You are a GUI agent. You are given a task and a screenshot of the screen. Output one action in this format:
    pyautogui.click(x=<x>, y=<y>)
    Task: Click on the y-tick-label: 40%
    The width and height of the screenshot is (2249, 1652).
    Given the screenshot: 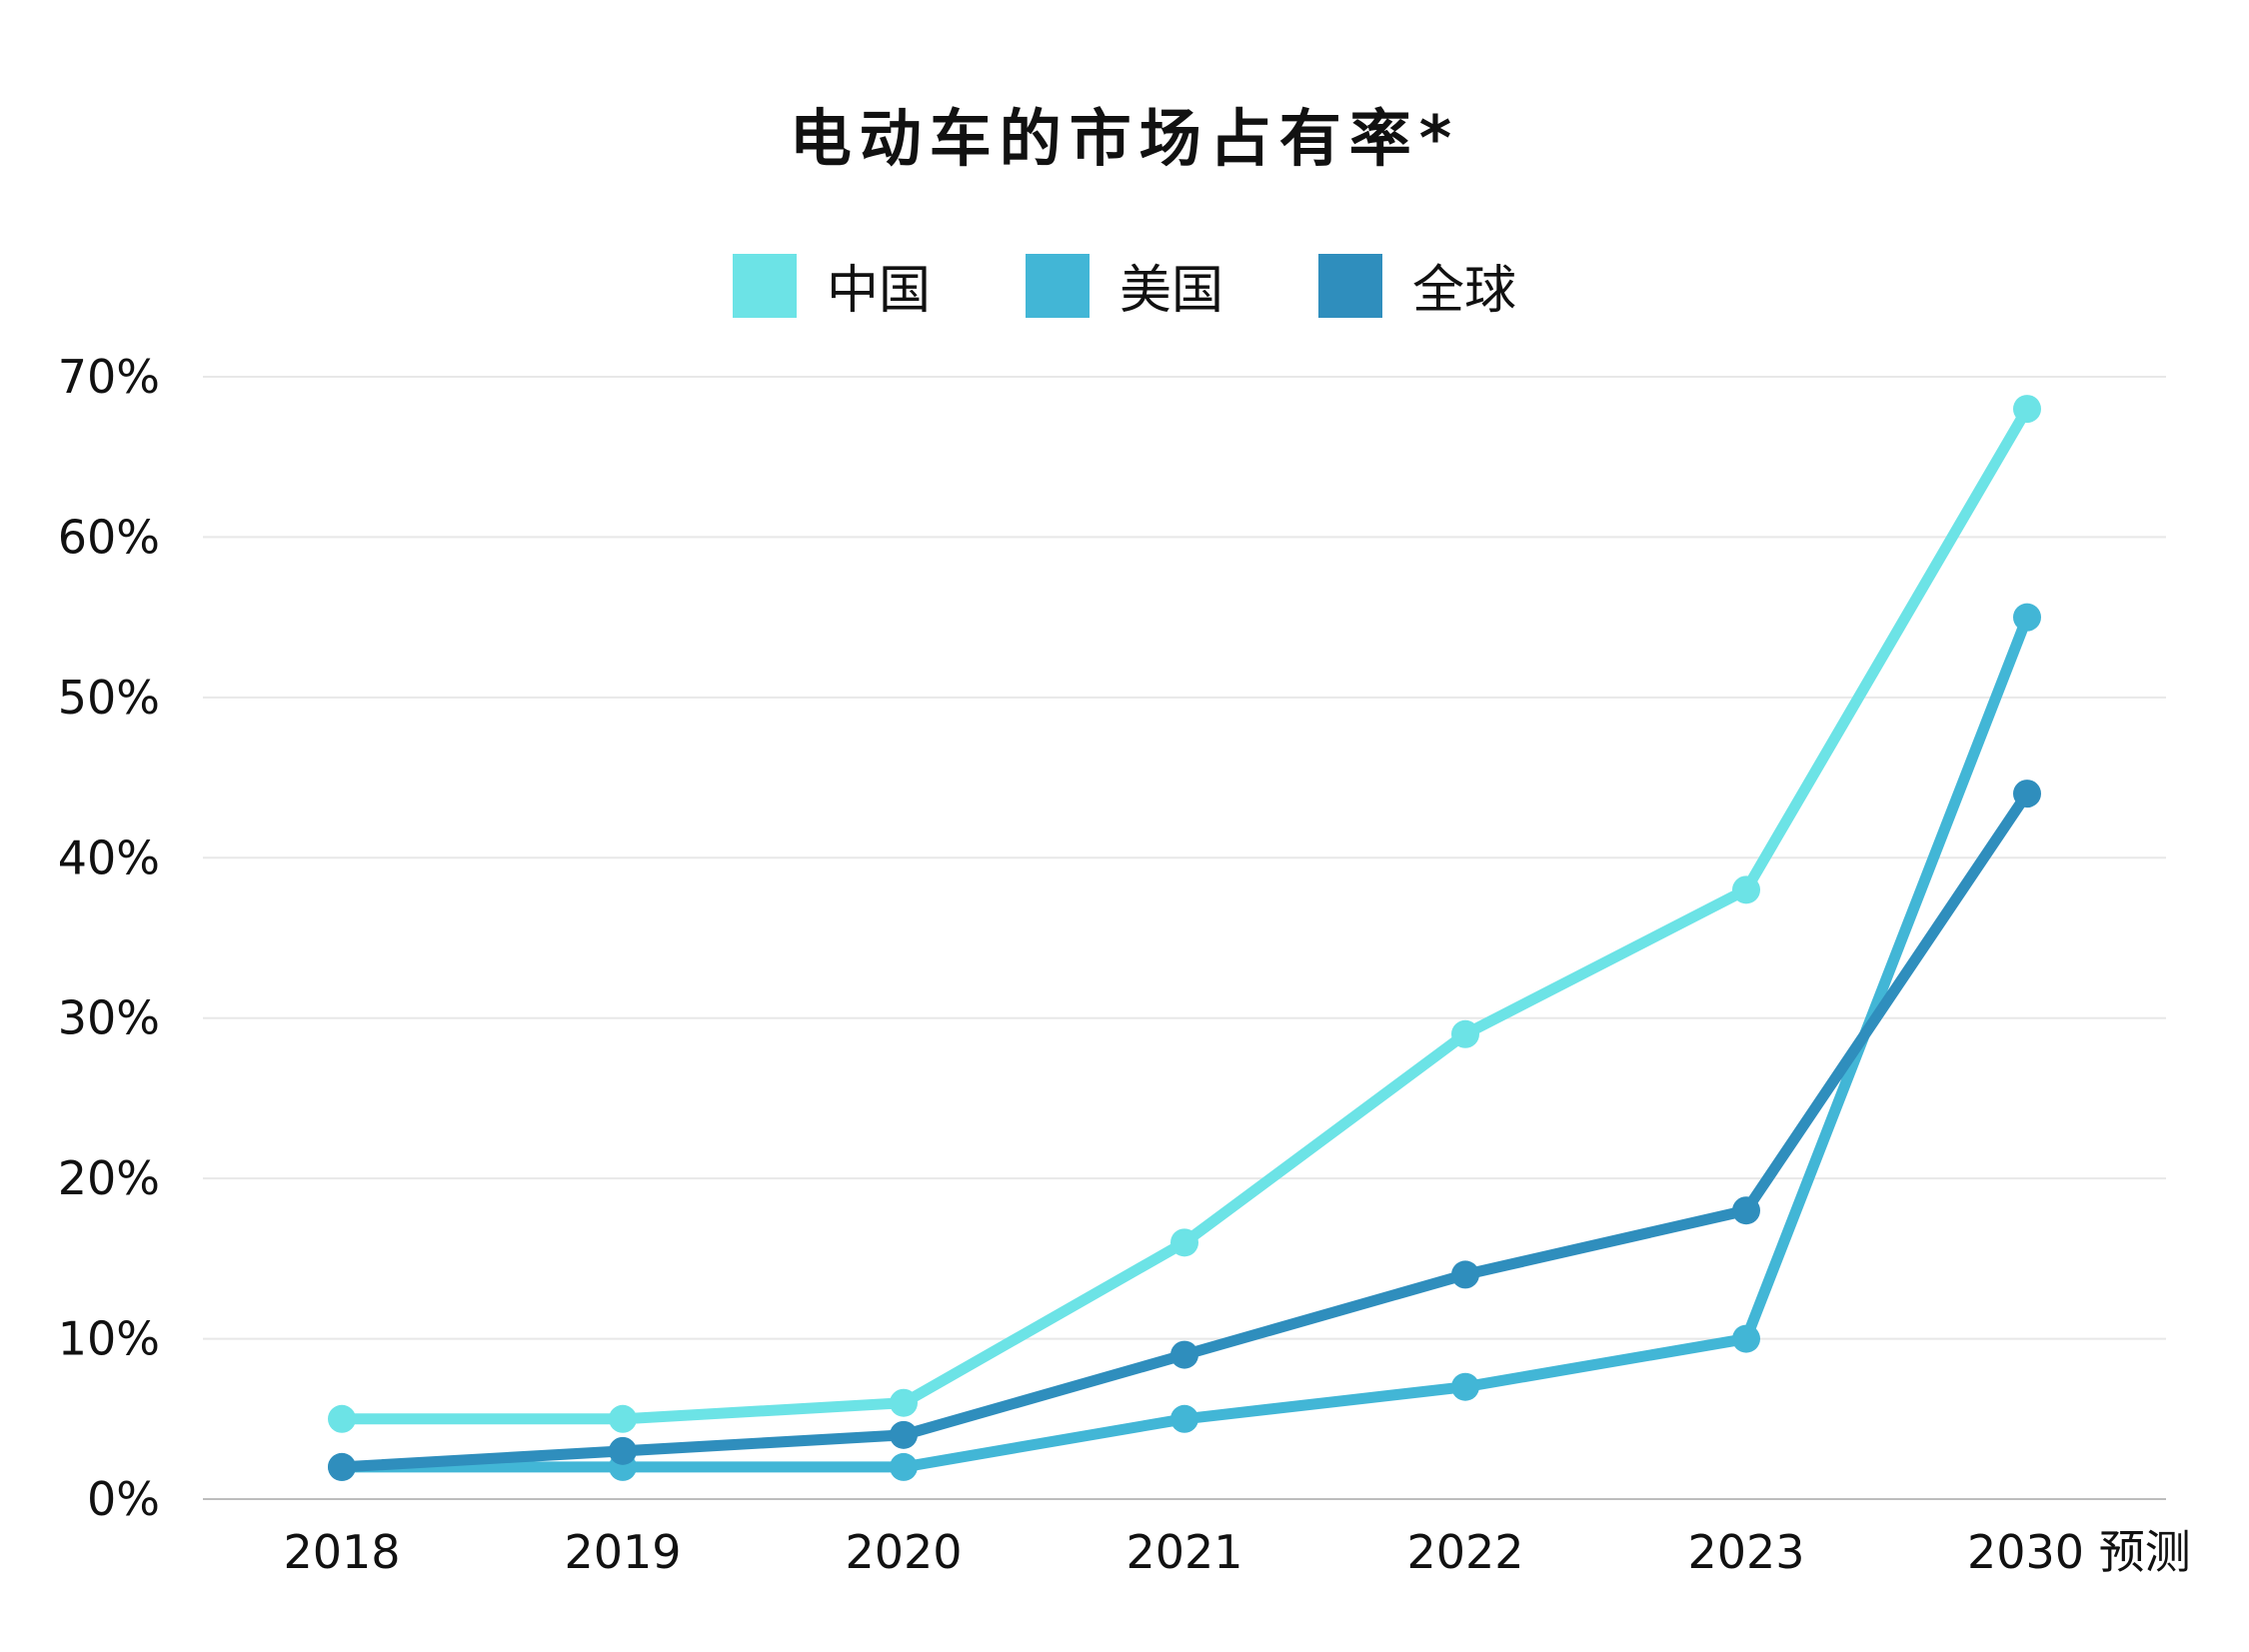 What is the action you would take?
    pyautogui.click(x=109, y=857)
    